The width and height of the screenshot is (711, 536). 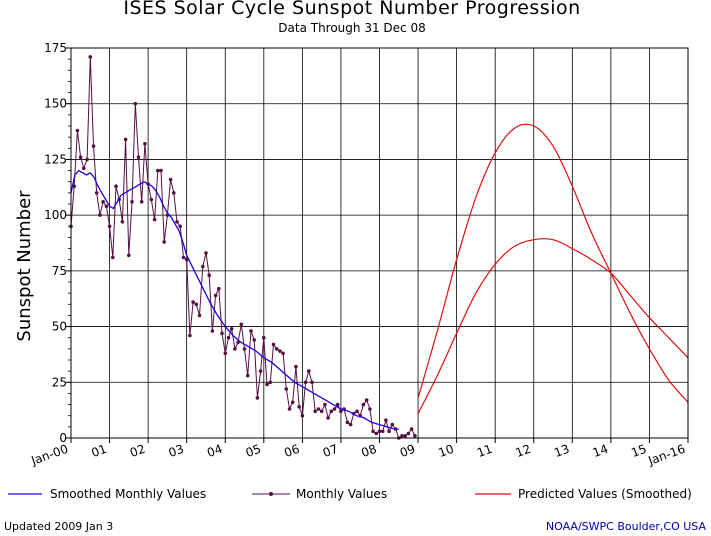 What do you see at coordinates (214, 451) in the screenshot?
I see `x-tick-label: 04` at bounding box center [214, 451].